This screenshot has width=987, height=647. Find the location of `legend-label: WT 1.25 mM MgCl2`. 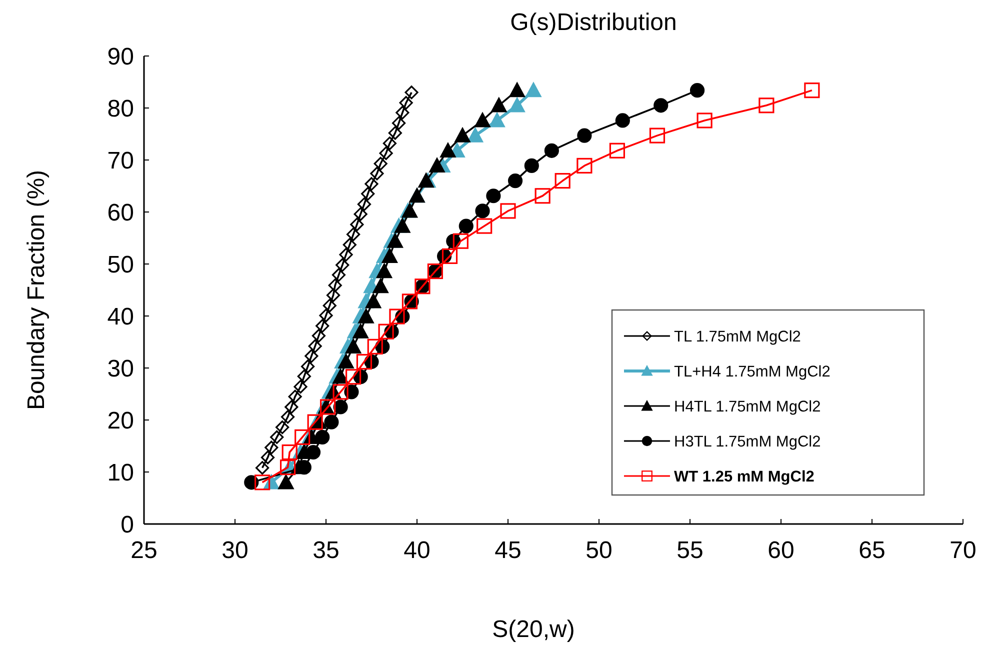

legend-label: WT 1.25 mM MgCl2 is located at coordinates (744, 477).